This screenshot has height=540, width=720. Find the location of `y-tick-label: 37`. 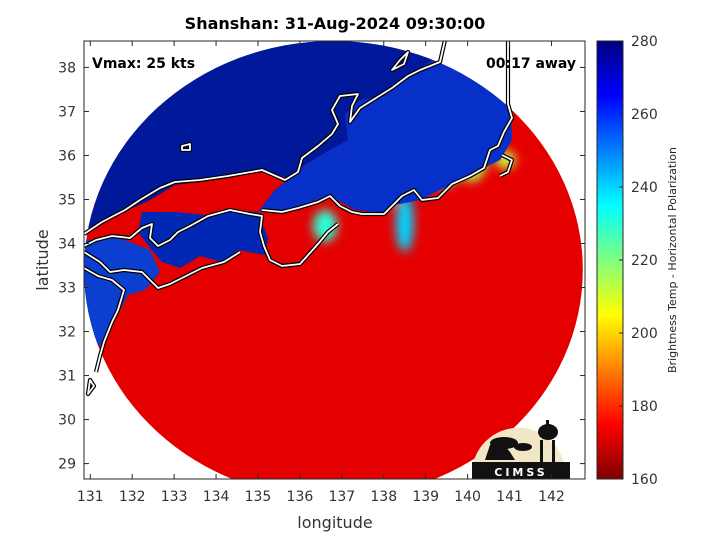

y-tick-label: 37 is located at coordinates (67, 112).